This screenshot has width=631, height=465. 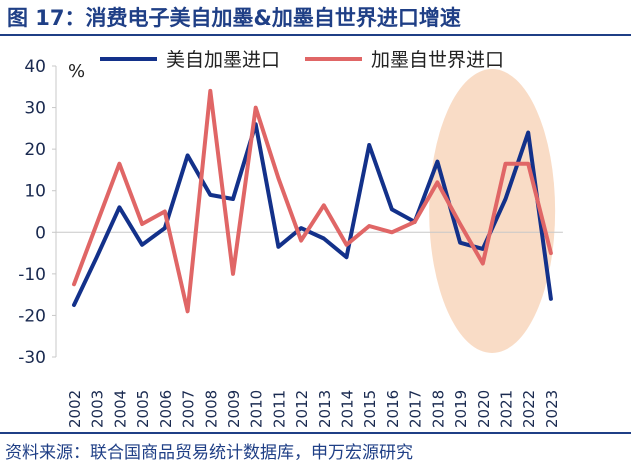 I want to click on highlight-ellipse, so click(x=492, y=211).